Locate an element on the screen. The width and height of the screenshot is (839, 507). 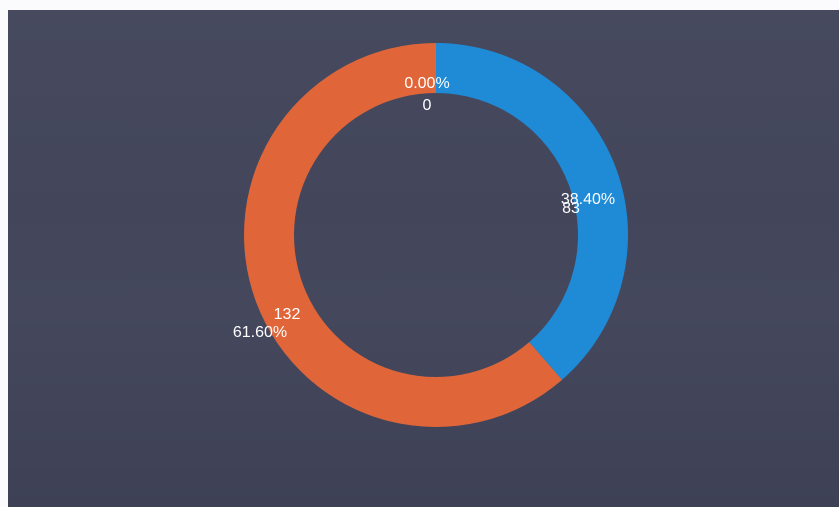
slice-3-value-label: 132 is located at coordinates (287, 314).